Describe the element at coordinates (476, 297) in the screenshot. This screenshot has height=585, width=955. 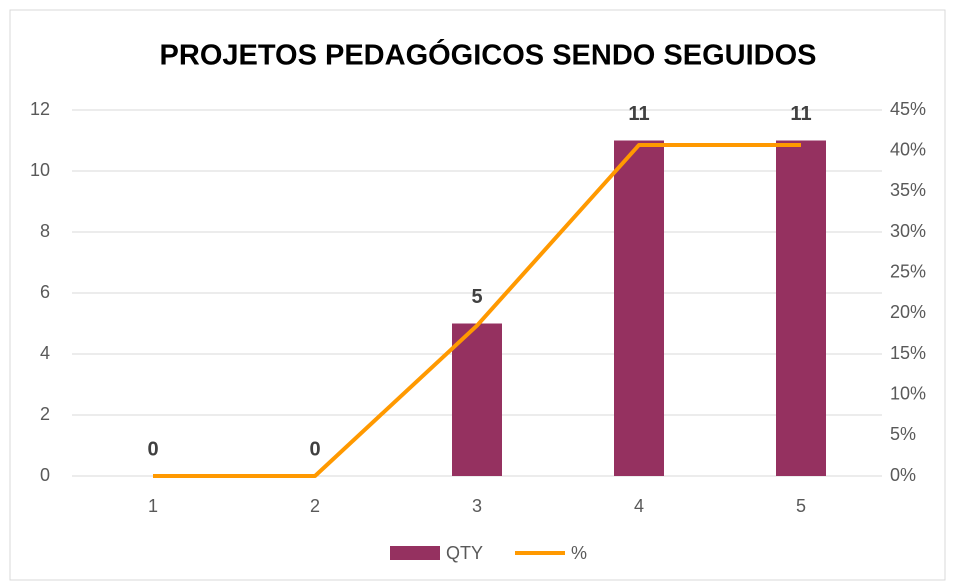
I see `data-label: 5` at that location.